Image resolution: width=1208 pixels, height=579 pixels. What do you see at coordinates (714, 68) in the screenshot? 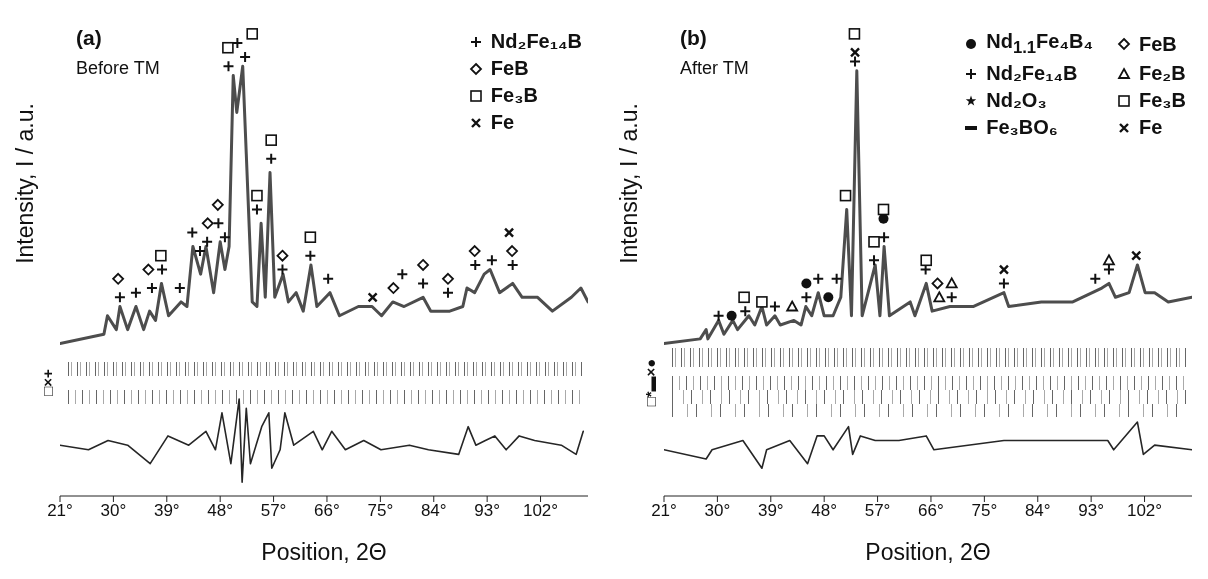
I see `annotation: After TM` at bounding box center [714, 68].